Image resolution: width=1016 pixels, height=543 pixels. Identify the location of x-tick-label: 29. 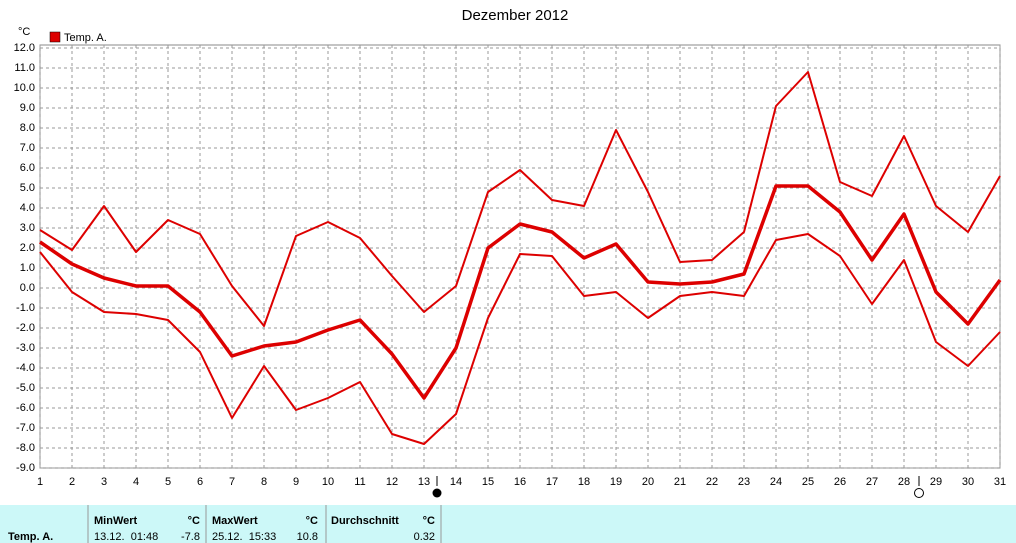
(936, 482).